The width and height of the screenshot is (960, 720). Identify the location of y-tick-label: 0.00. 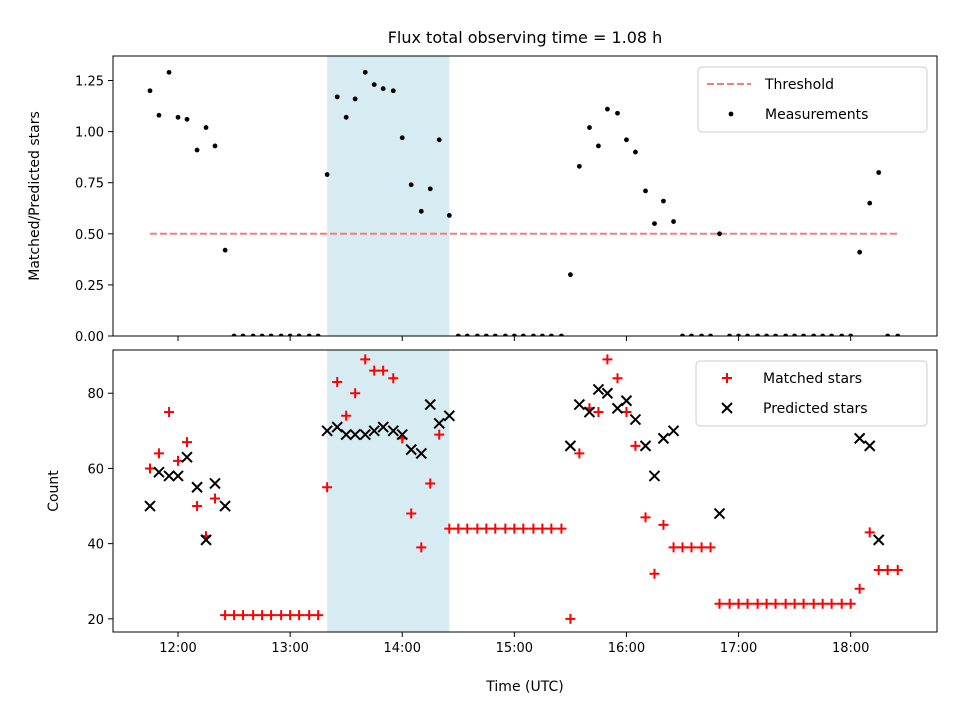
(89, 337).